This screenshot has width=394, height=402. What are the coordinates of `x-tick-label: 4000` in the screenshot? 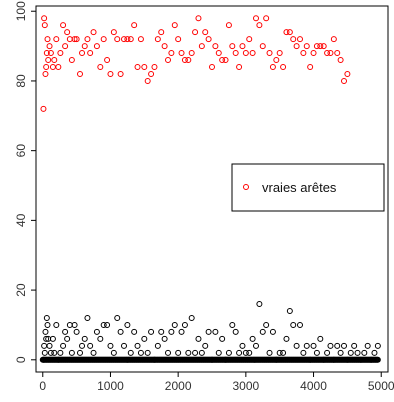 It's located at (313, 386).